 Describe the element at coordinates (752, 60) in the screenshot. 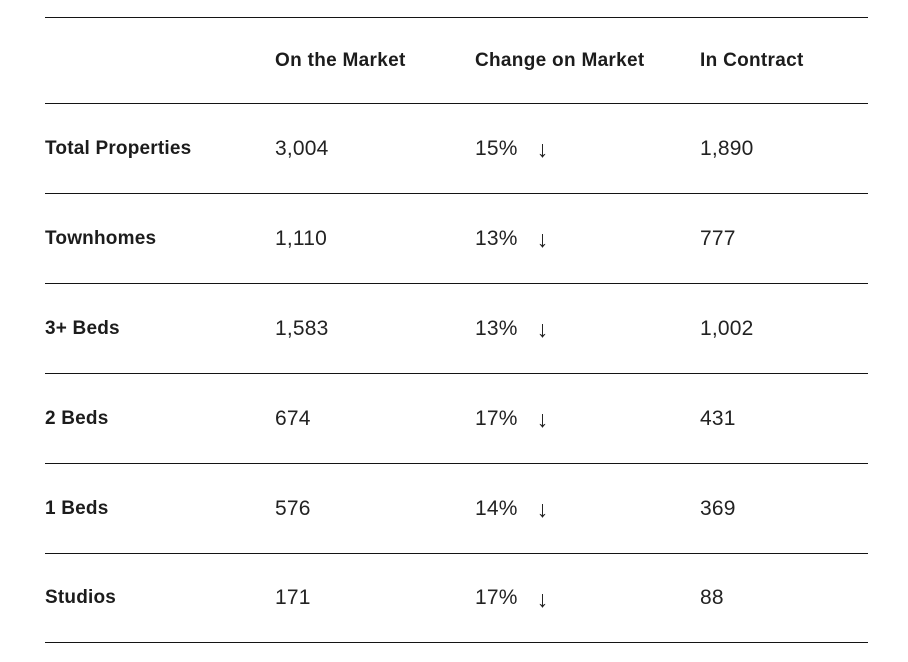

I see `column-header-in-contract: In Contract` at that location.